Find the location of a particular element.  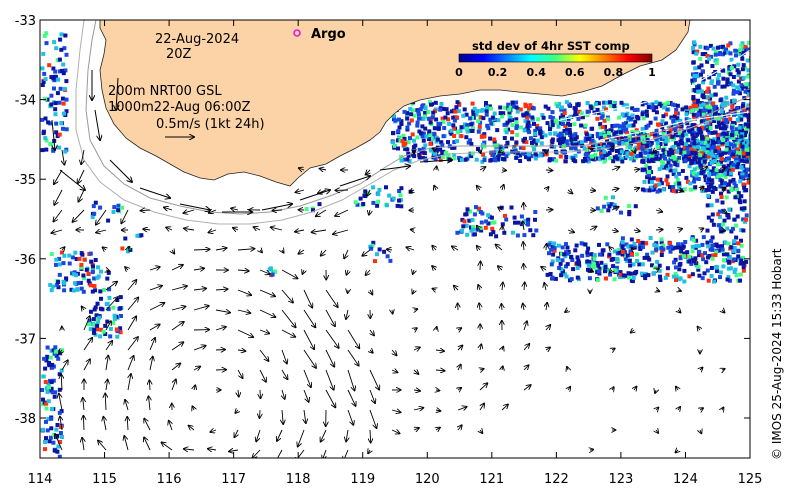

y-tick-label: -37 is located at coordinates (25, 339).